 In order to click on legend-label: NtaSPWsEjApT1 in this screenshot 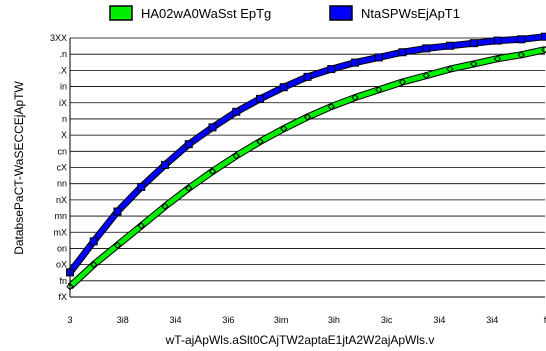, I will do `click(410, 13)`.